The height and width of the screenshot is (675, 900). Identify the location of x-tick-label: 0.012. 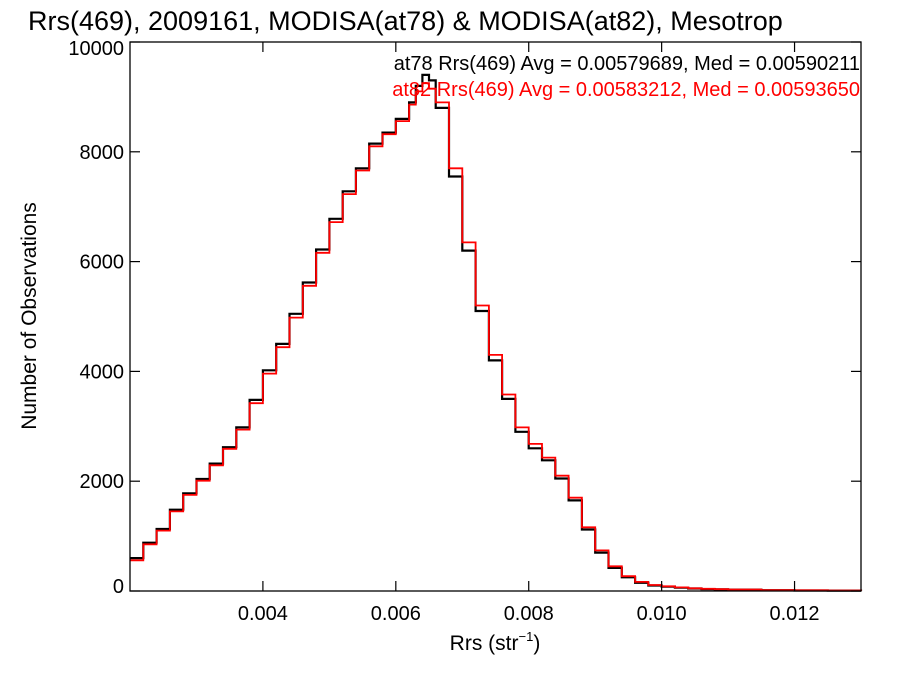
(795, 614).